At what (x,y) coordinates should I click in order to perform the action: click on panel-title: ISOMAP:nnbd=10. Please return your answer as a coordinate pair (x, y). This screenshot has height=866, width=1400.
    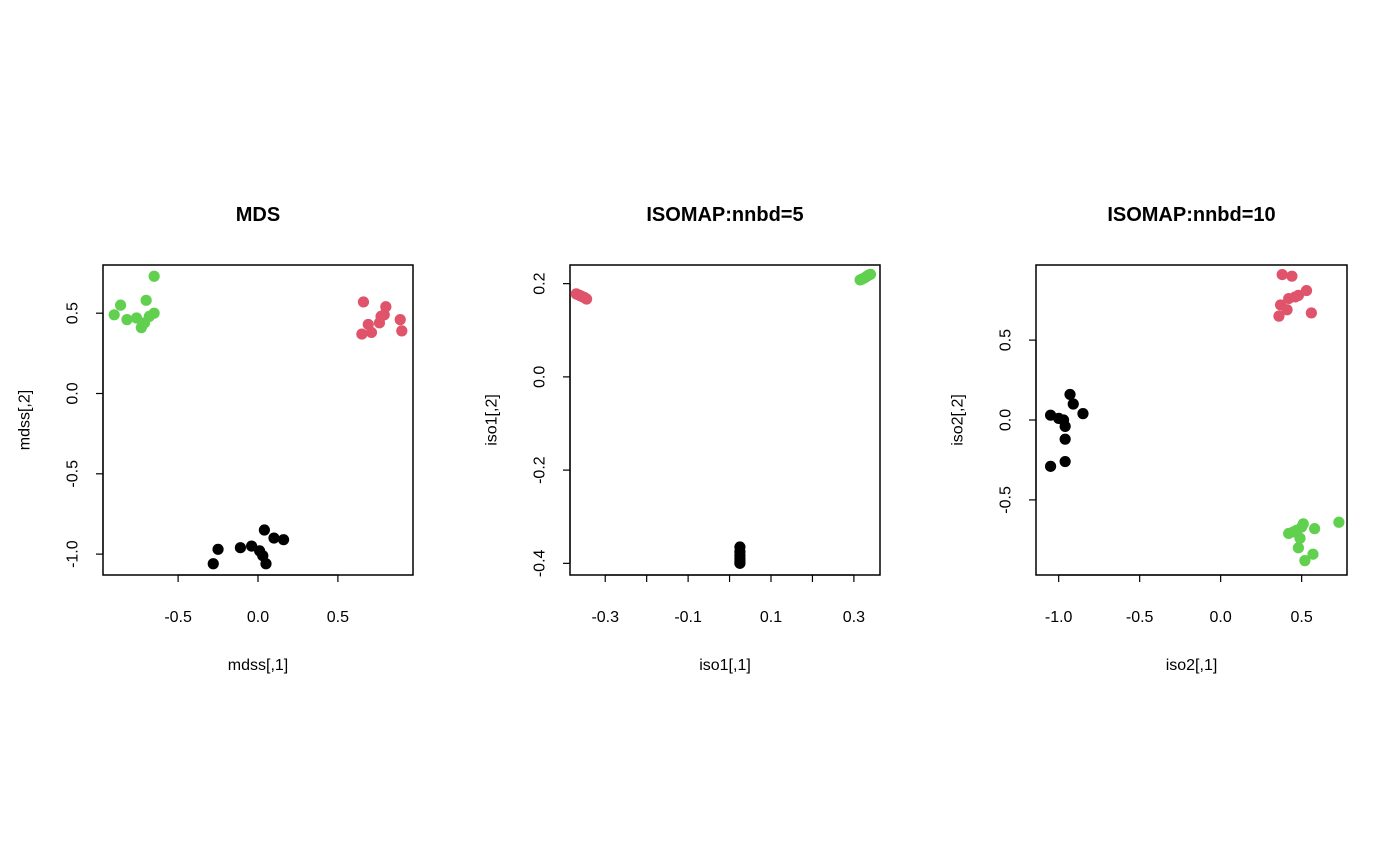
    Looking at the image, I should click on (1191, 215).